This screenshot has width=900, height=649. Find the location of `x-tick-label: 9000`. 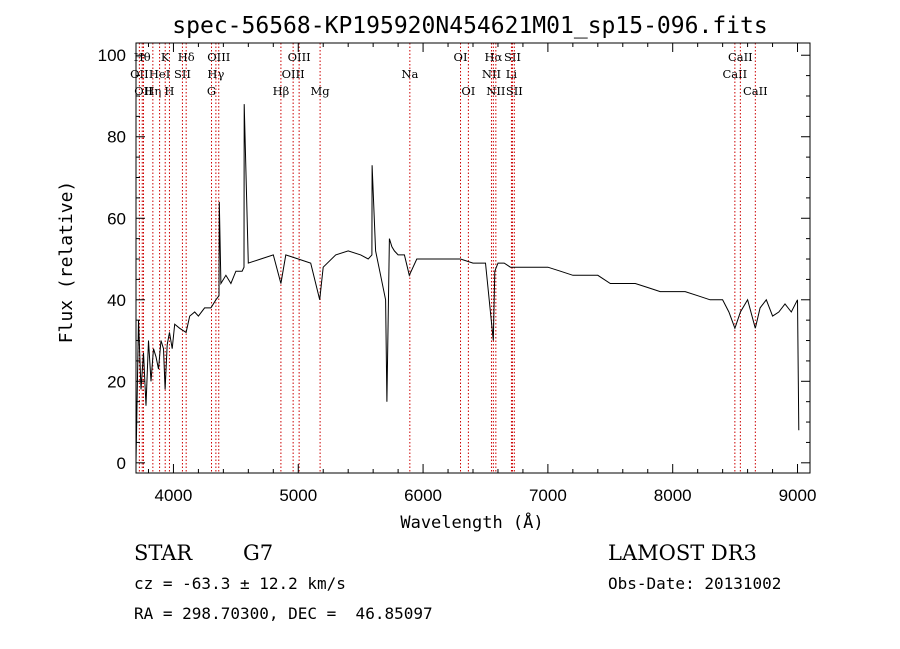

x-tick-label: 9000 is located at coordinates (798, 495).